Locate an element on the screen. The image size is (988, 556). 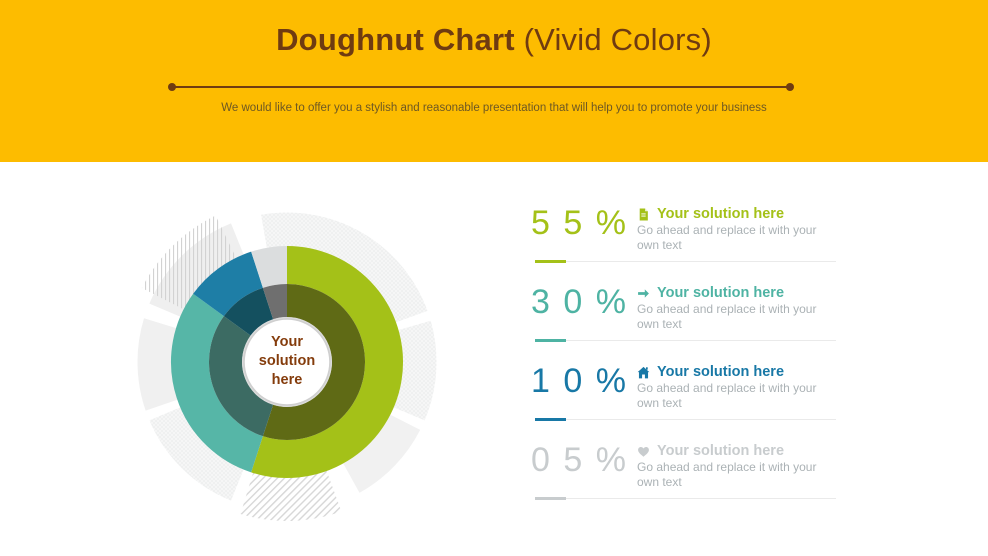
stat-value: 3 0 % is located at coordinates (579, 302).